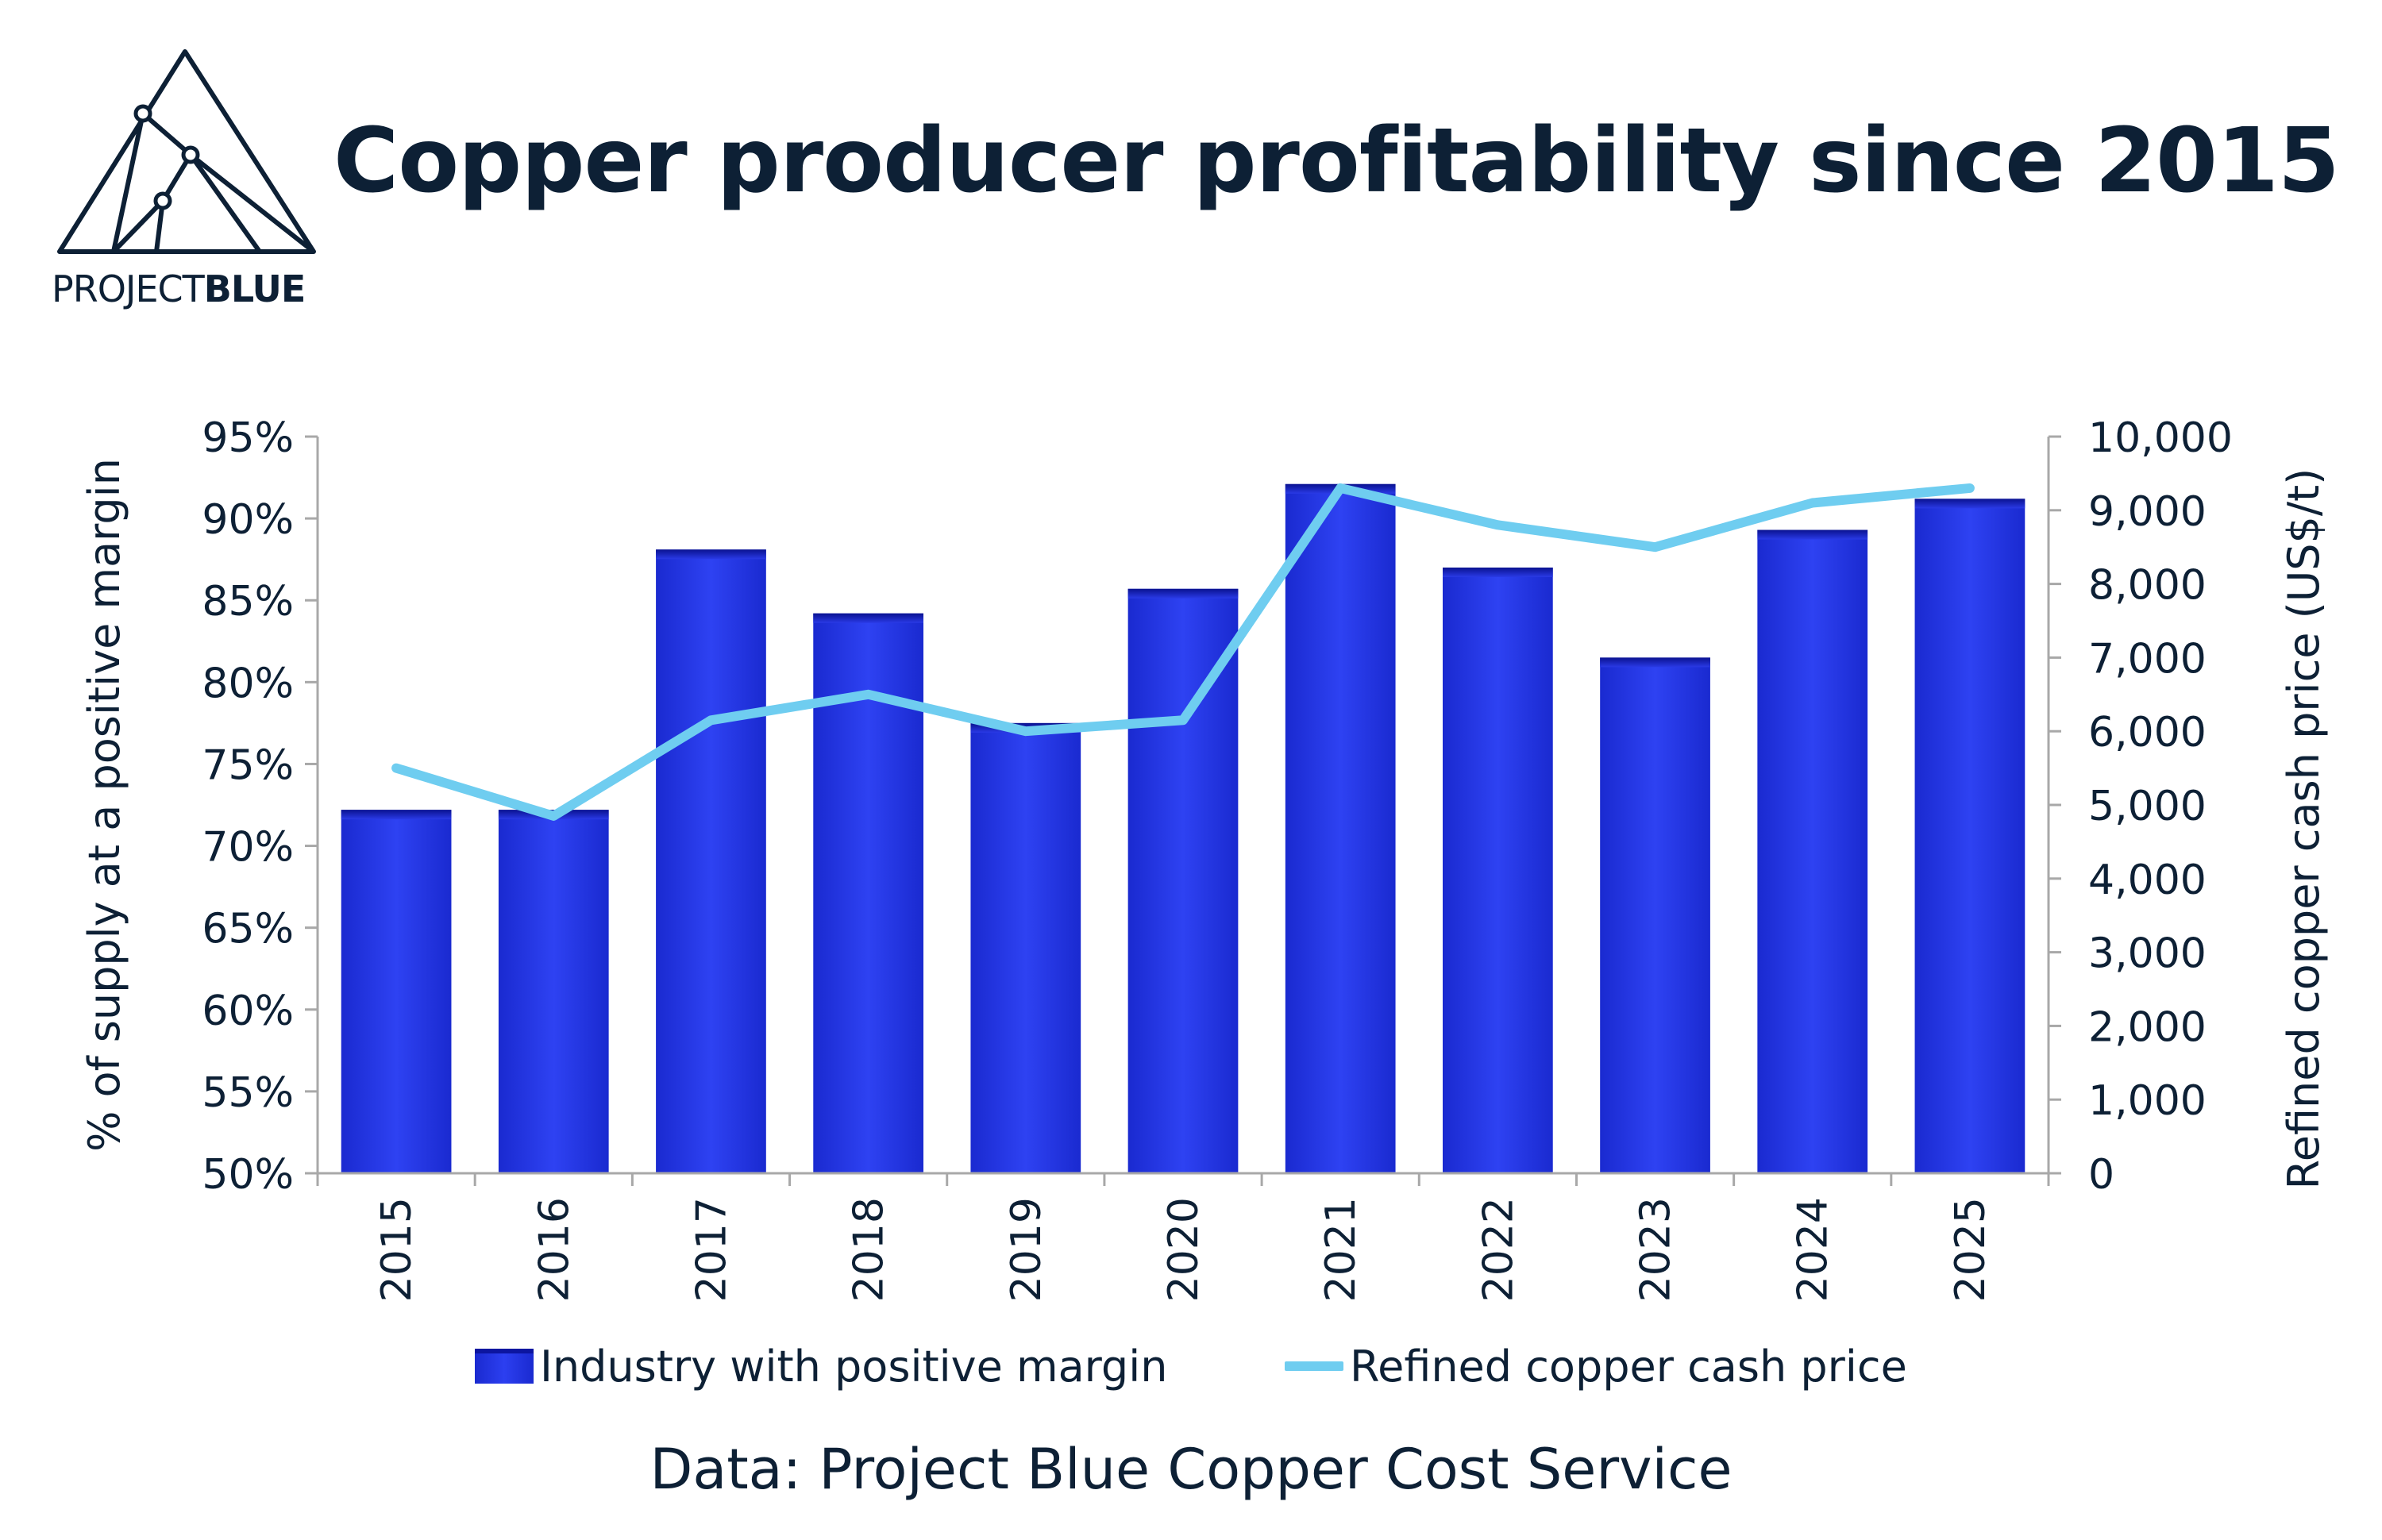  What do you see at coordinates (248, 602) in the screenshot?
I see `y-tick-label-left: 85%` at bounding box center [248, 602].